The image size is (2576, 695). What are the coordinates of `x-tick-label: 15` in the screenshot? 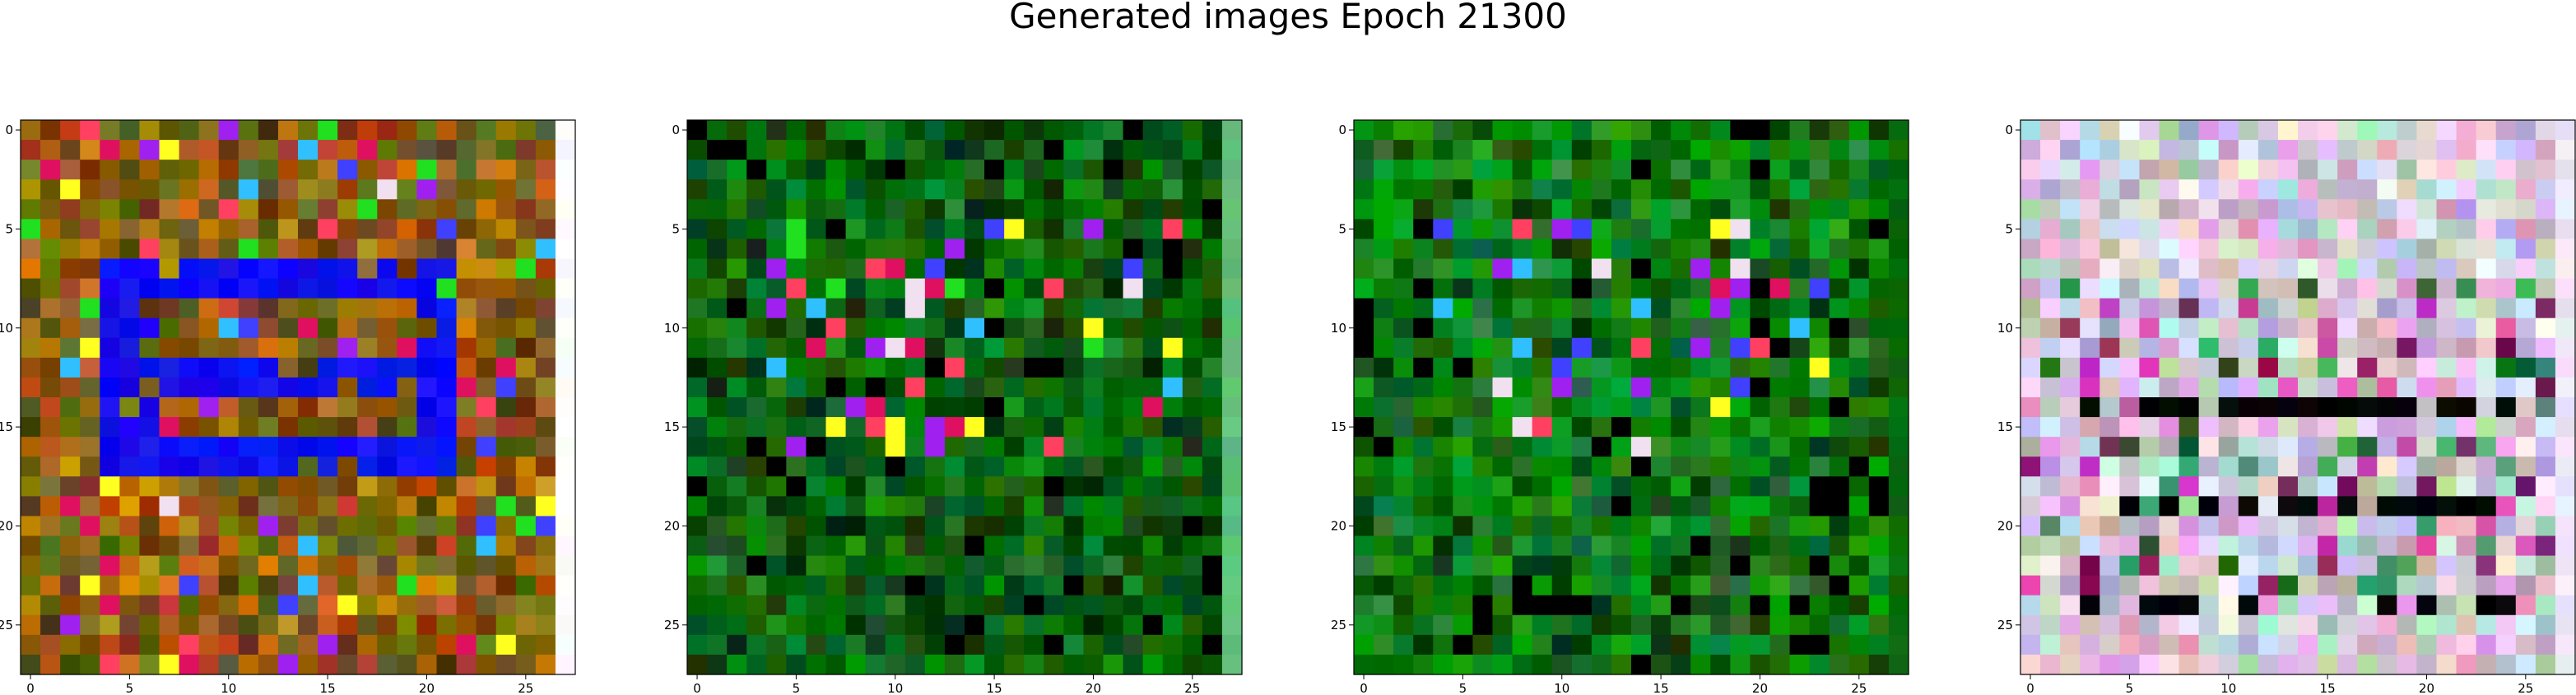 It's located at (328, 688).